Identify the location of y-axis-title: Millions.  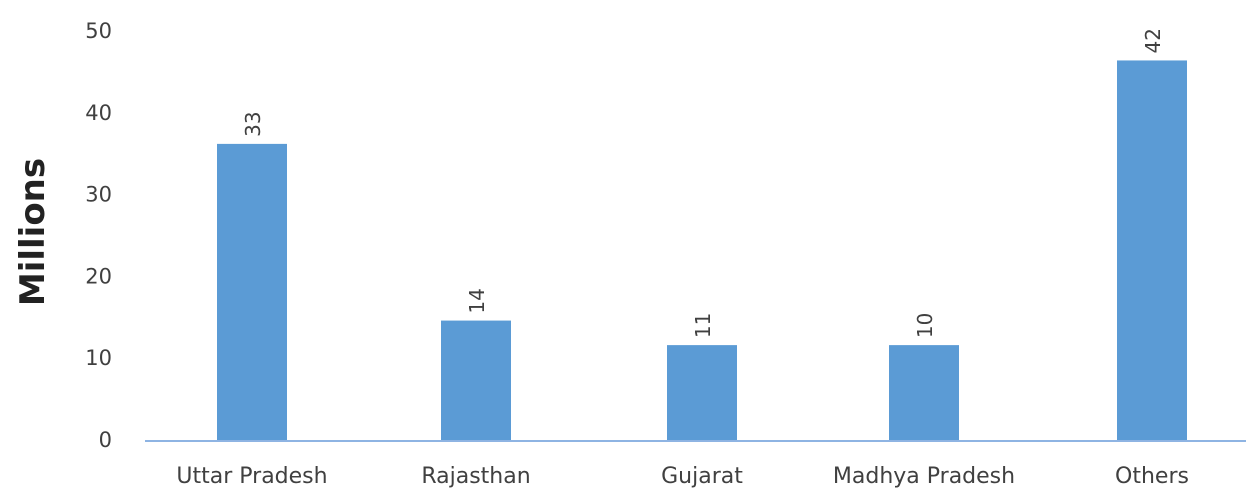
(33, 232).